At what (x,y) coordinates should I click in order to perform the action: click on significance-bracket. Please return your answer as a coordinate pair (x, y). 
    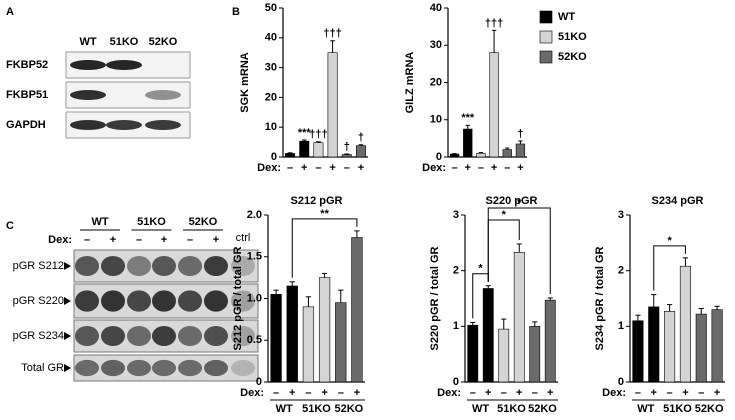
    Looking at the image, I should click on (519, 250).